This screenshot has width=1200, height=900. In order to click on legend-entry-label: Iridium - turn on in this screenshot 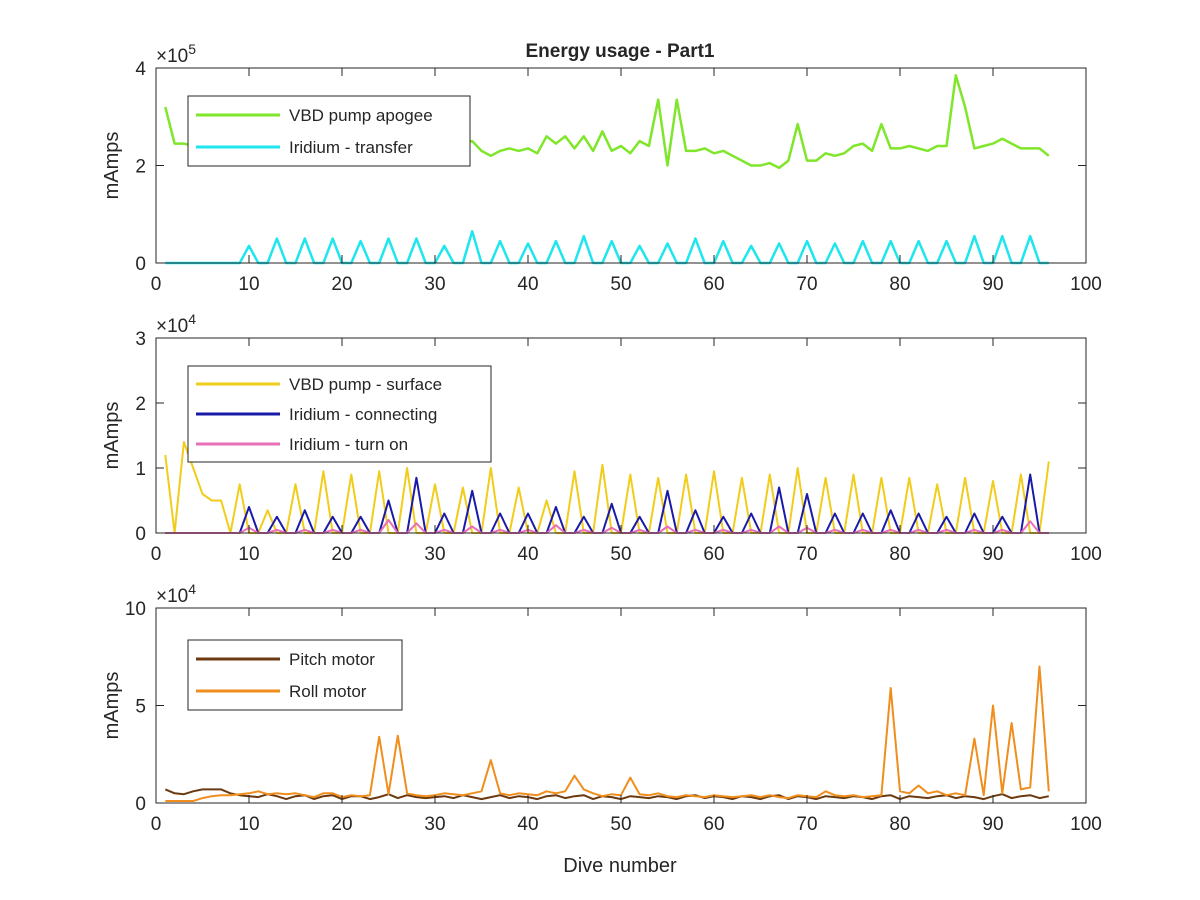, I will do `click(348, 444)`.